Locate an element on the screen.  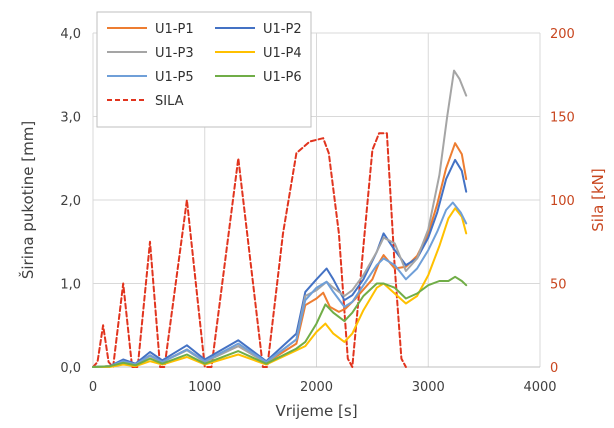
y2-tick-label: 100 is located at coordinates (562, 201).